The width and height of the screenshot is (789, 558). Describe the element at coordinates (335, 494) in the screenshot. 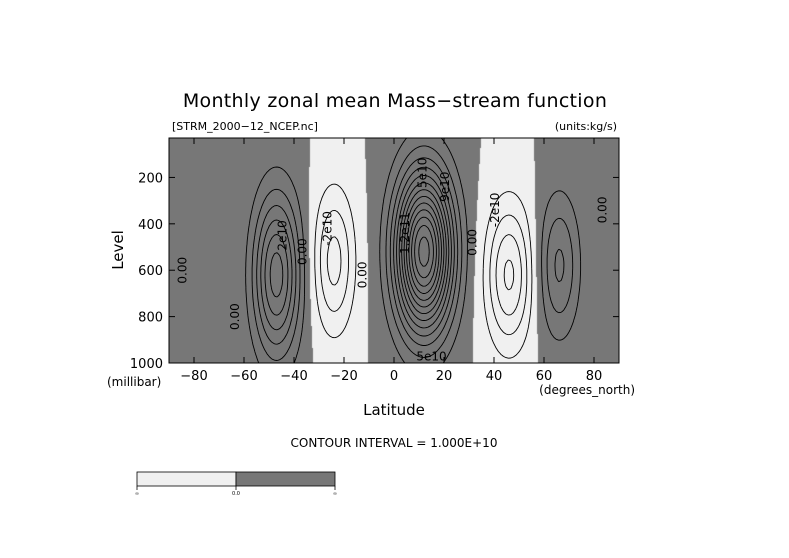

I see `colorbar-label-max: ∞` at that location.